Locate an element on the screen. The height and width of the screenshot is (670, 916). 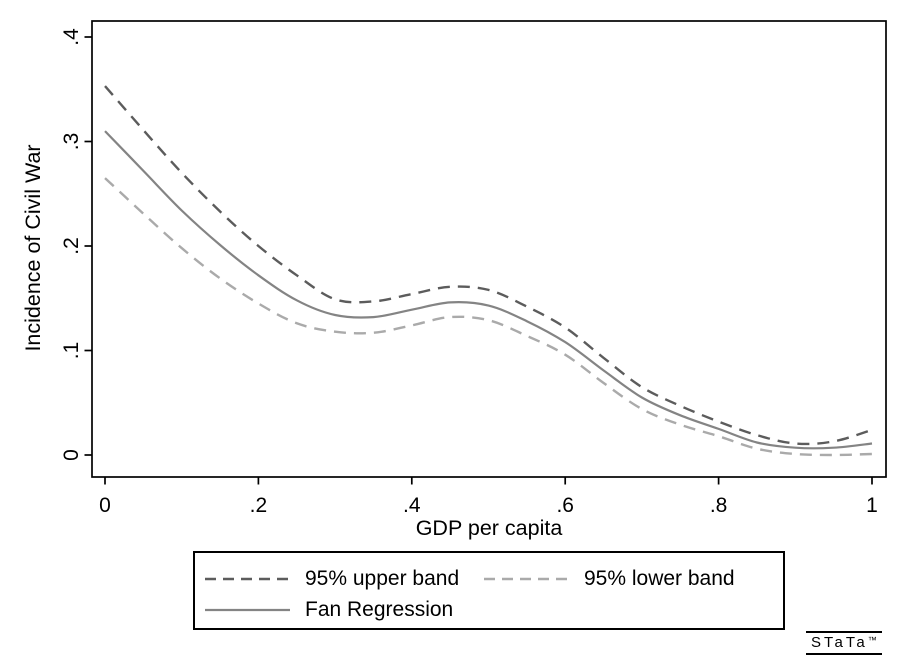
y-tick-label-0: 0 is located at coordinates (71, 455).